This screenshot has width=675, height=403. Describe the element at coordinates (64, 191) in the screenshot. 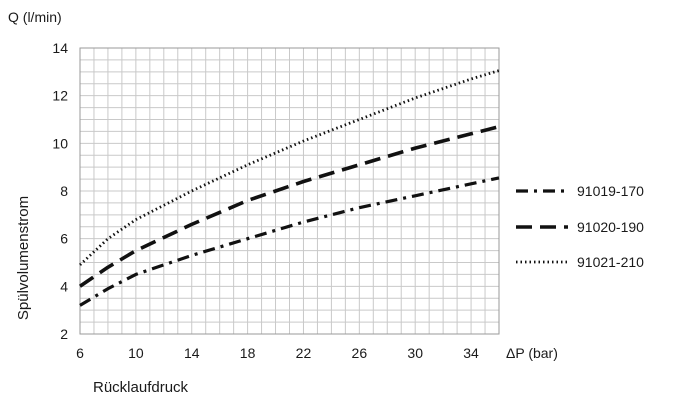

I see `y-tick-label: 8` at that location.